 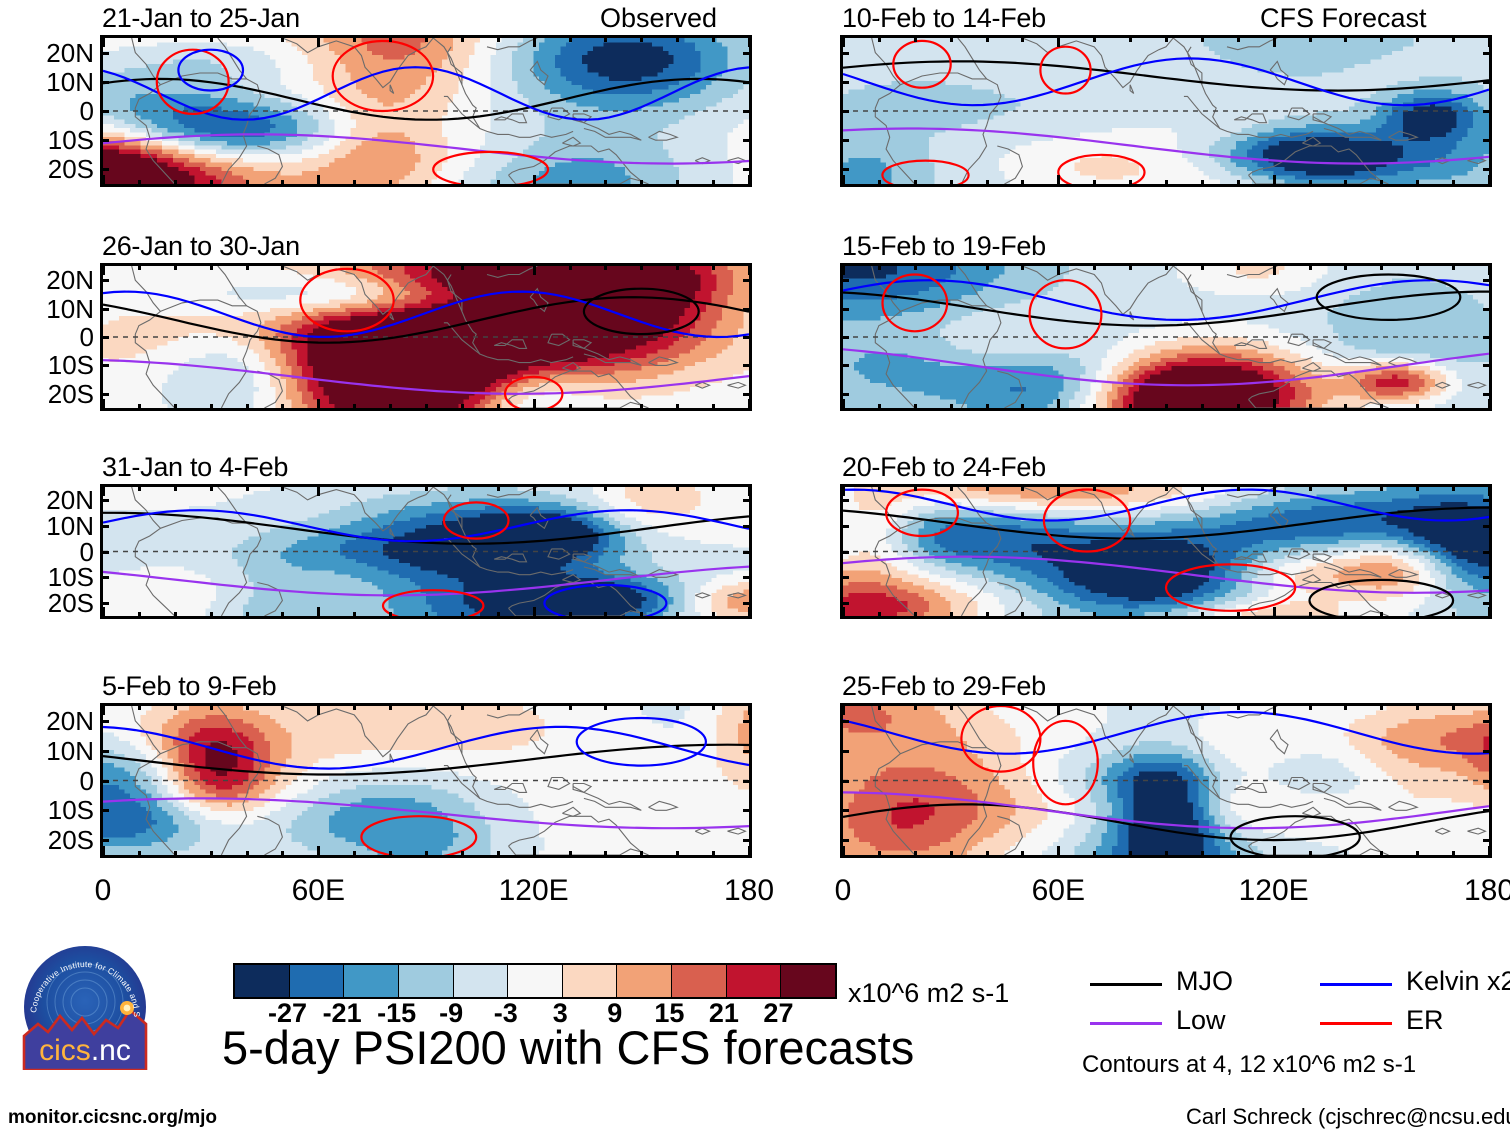 I want to click on panel-title-obs-4: 5-Feb to 9-Feb, so click(x=189, y=686).